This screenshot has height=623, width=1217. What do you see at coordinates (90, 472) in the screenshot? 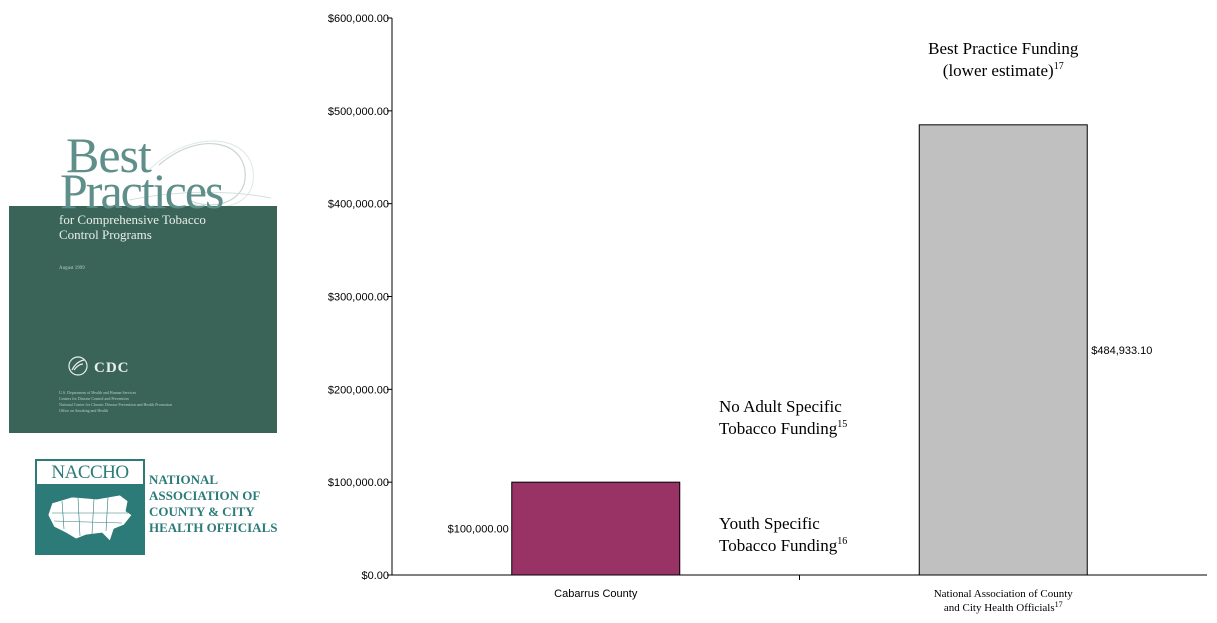
I see `naccho-acronym: NACCHO` at bounding box center [90, 472].